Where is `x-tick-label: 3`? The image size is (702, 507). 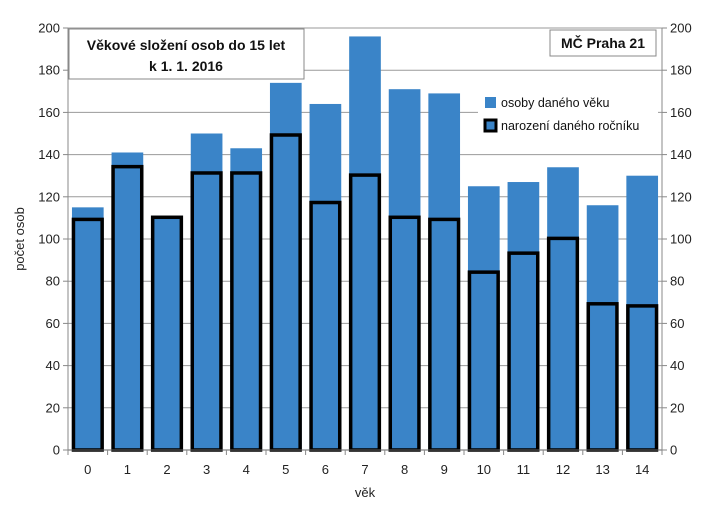
x-tick-label: 3 is located at coordinates (206, 469).